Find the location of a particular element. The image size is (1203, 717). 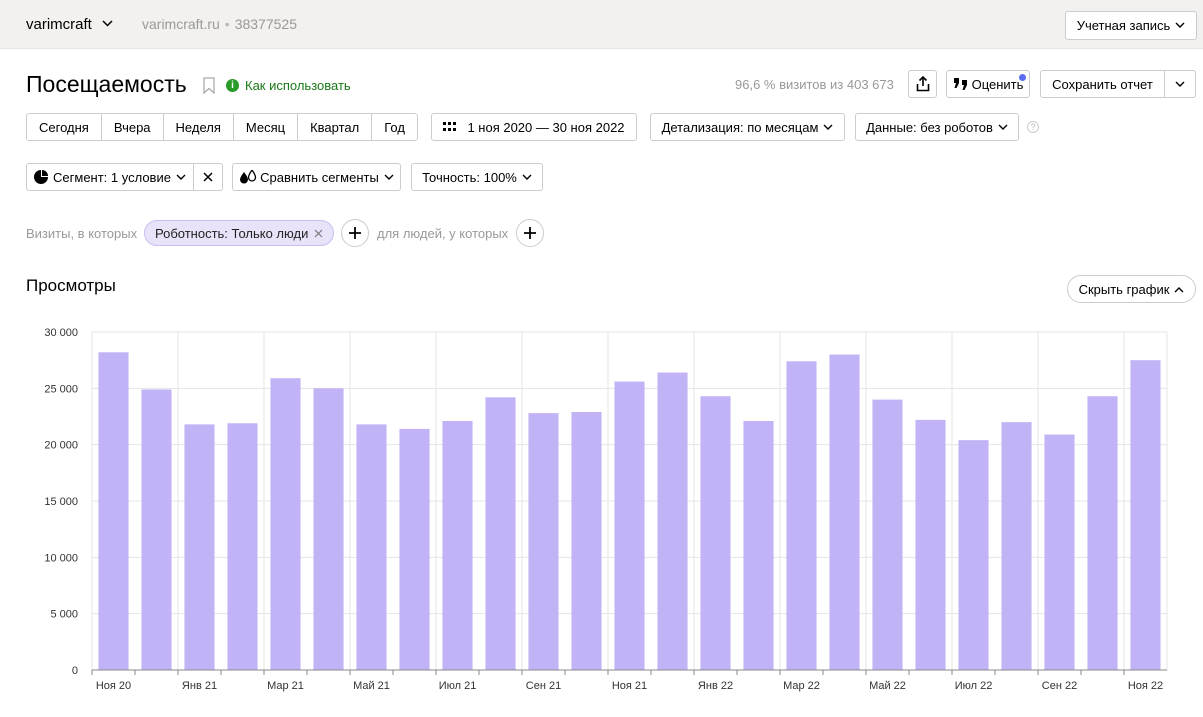

howto-link-label: Как использовать is located at coordinates (298, 85).